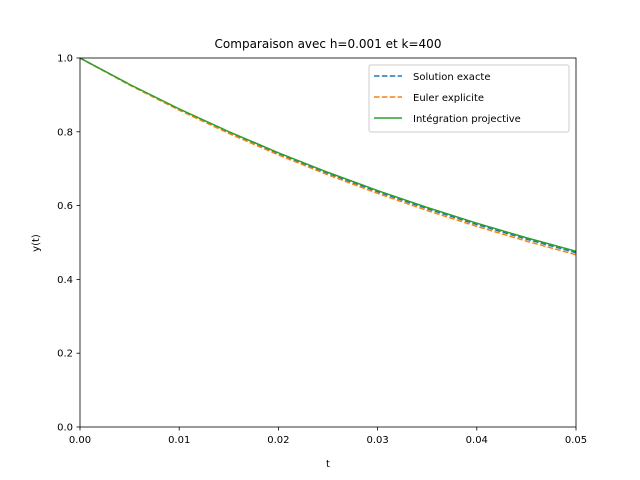  Describe the element at coordinates (36, 243) in the screenshot. I see `y-axis-label: y(t)` at that location.